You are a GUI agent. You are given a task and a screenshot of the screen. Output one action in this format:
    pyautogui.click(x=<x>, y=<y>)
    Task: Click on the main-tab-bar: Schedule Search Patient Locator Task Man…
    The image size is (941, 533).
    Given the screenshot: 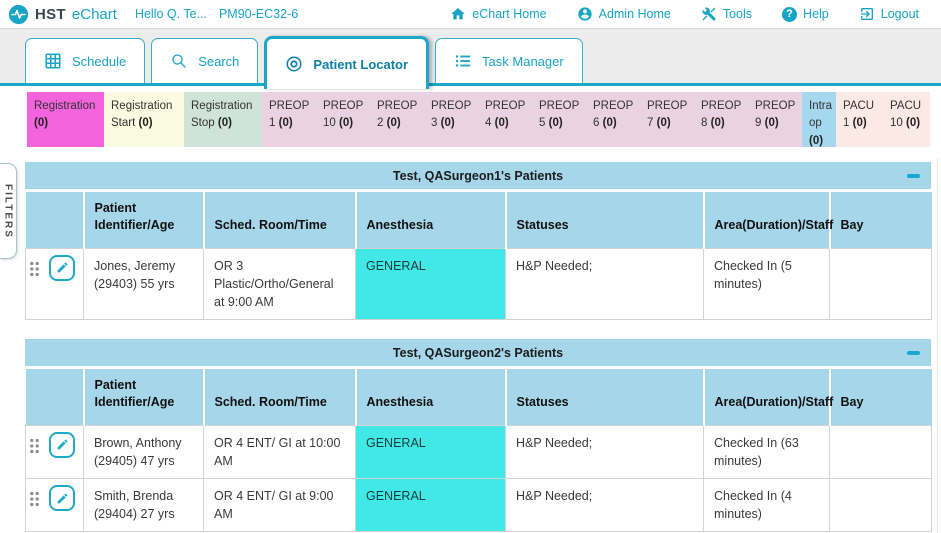 What is the action you would take?
    pyautogui.click(x=470, y=59)
    